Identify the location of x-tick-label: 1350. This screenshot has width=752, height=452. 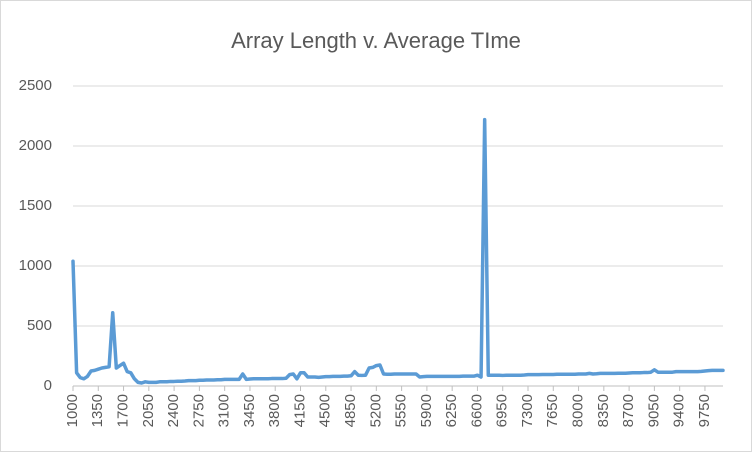
(97, 410).